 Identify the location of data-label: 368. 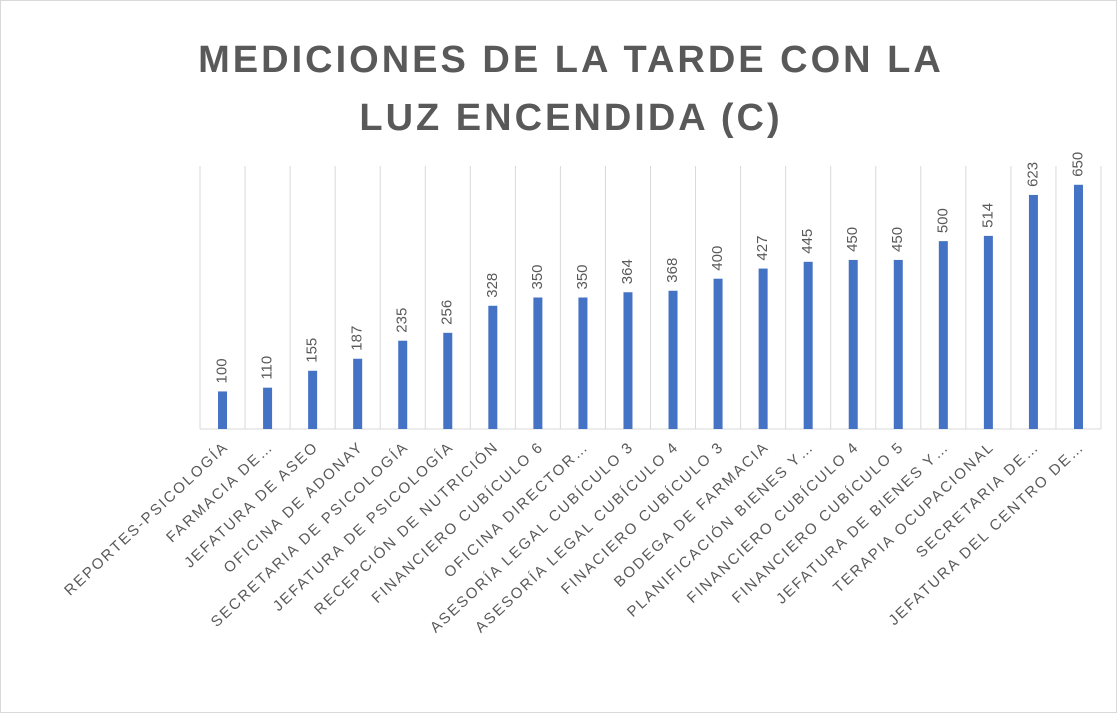
(672, 270).